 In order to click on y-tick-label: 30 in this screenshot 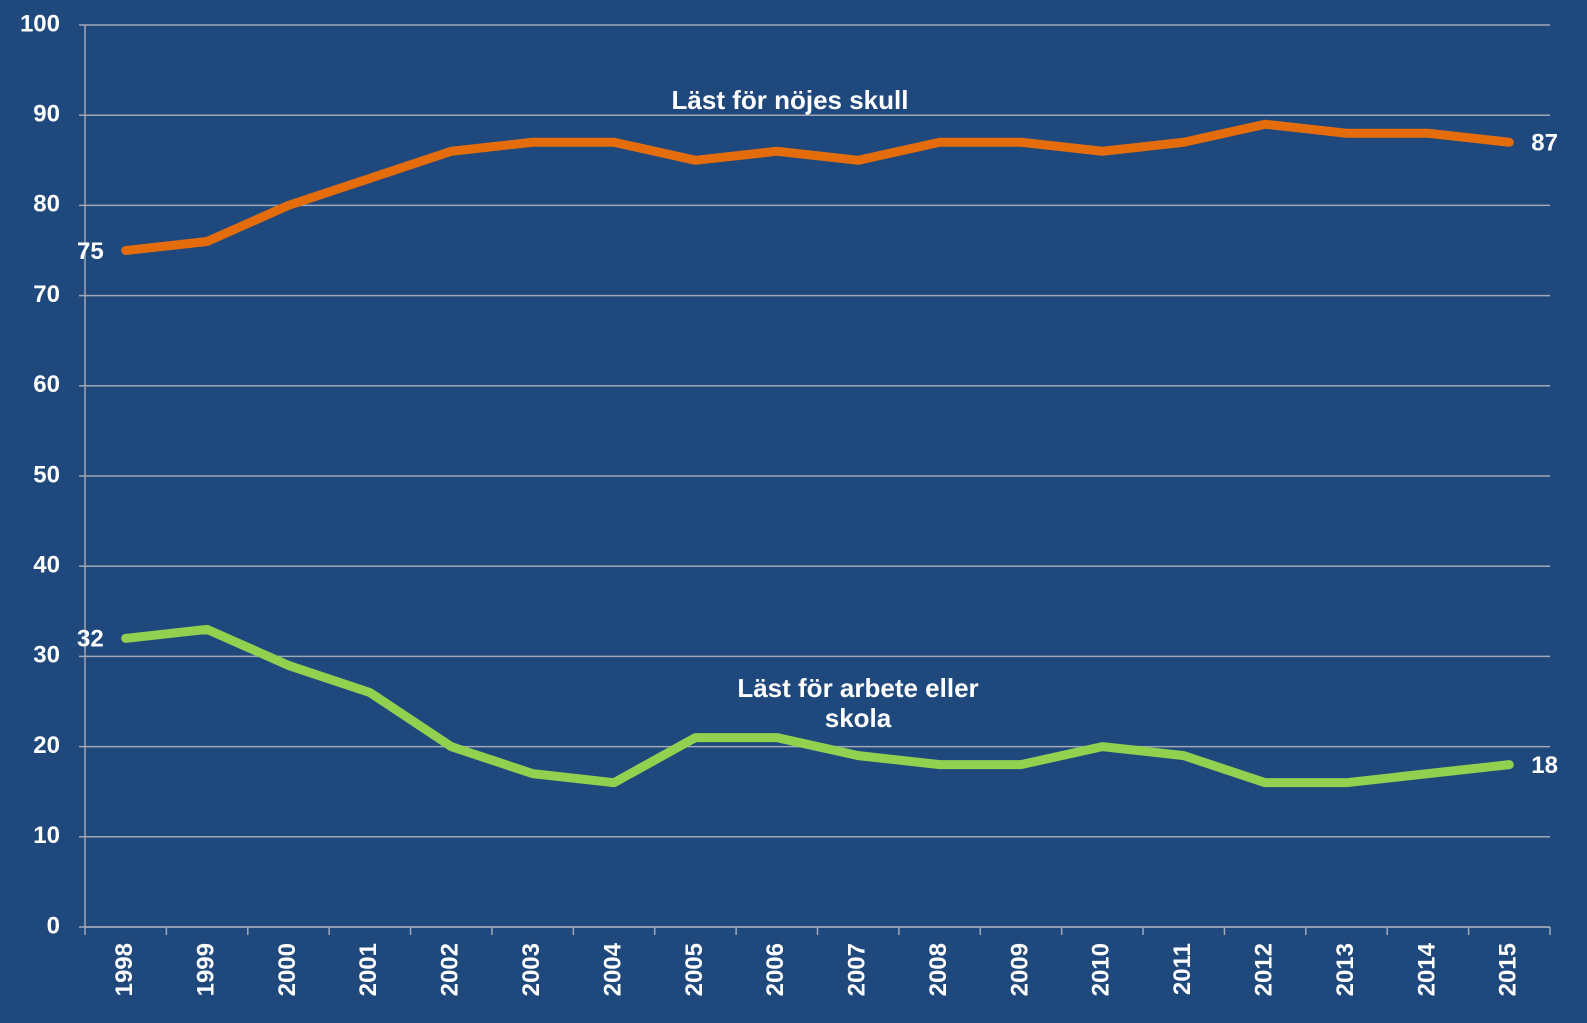, I will do `click(46, 655)`.